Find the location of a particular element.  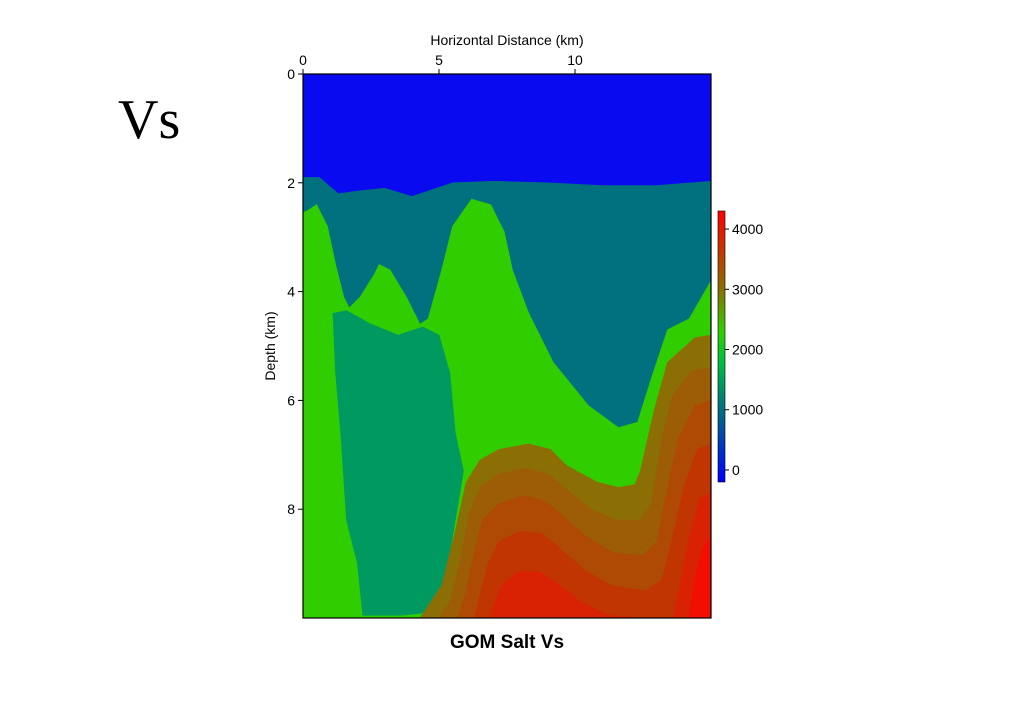

x-tick-label: 0 is located at coordinates (303, 60).